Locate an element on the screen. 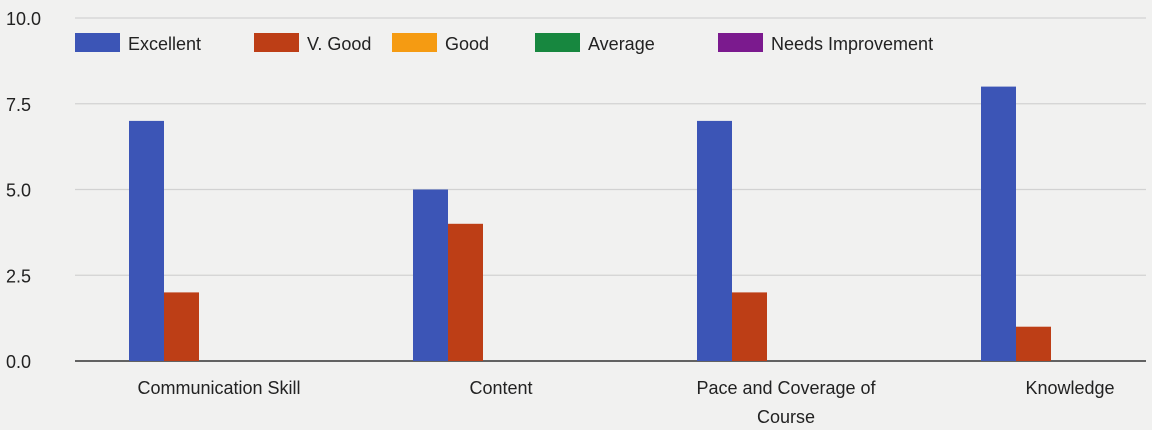  x-tick-label: Pace and Coverage of Course is located at coordinates (786, 402).